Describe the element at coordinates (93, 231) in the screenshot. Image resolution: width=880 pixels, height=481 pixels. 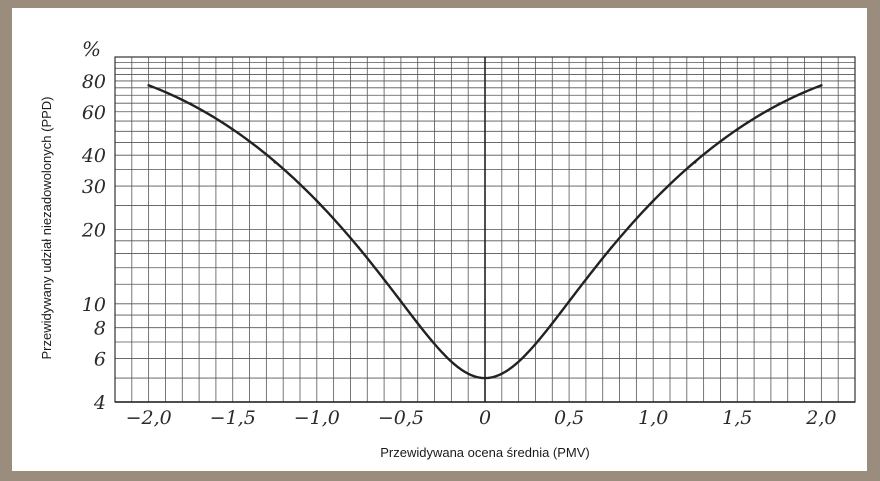
I see `y-tick-label: 20` at that location.